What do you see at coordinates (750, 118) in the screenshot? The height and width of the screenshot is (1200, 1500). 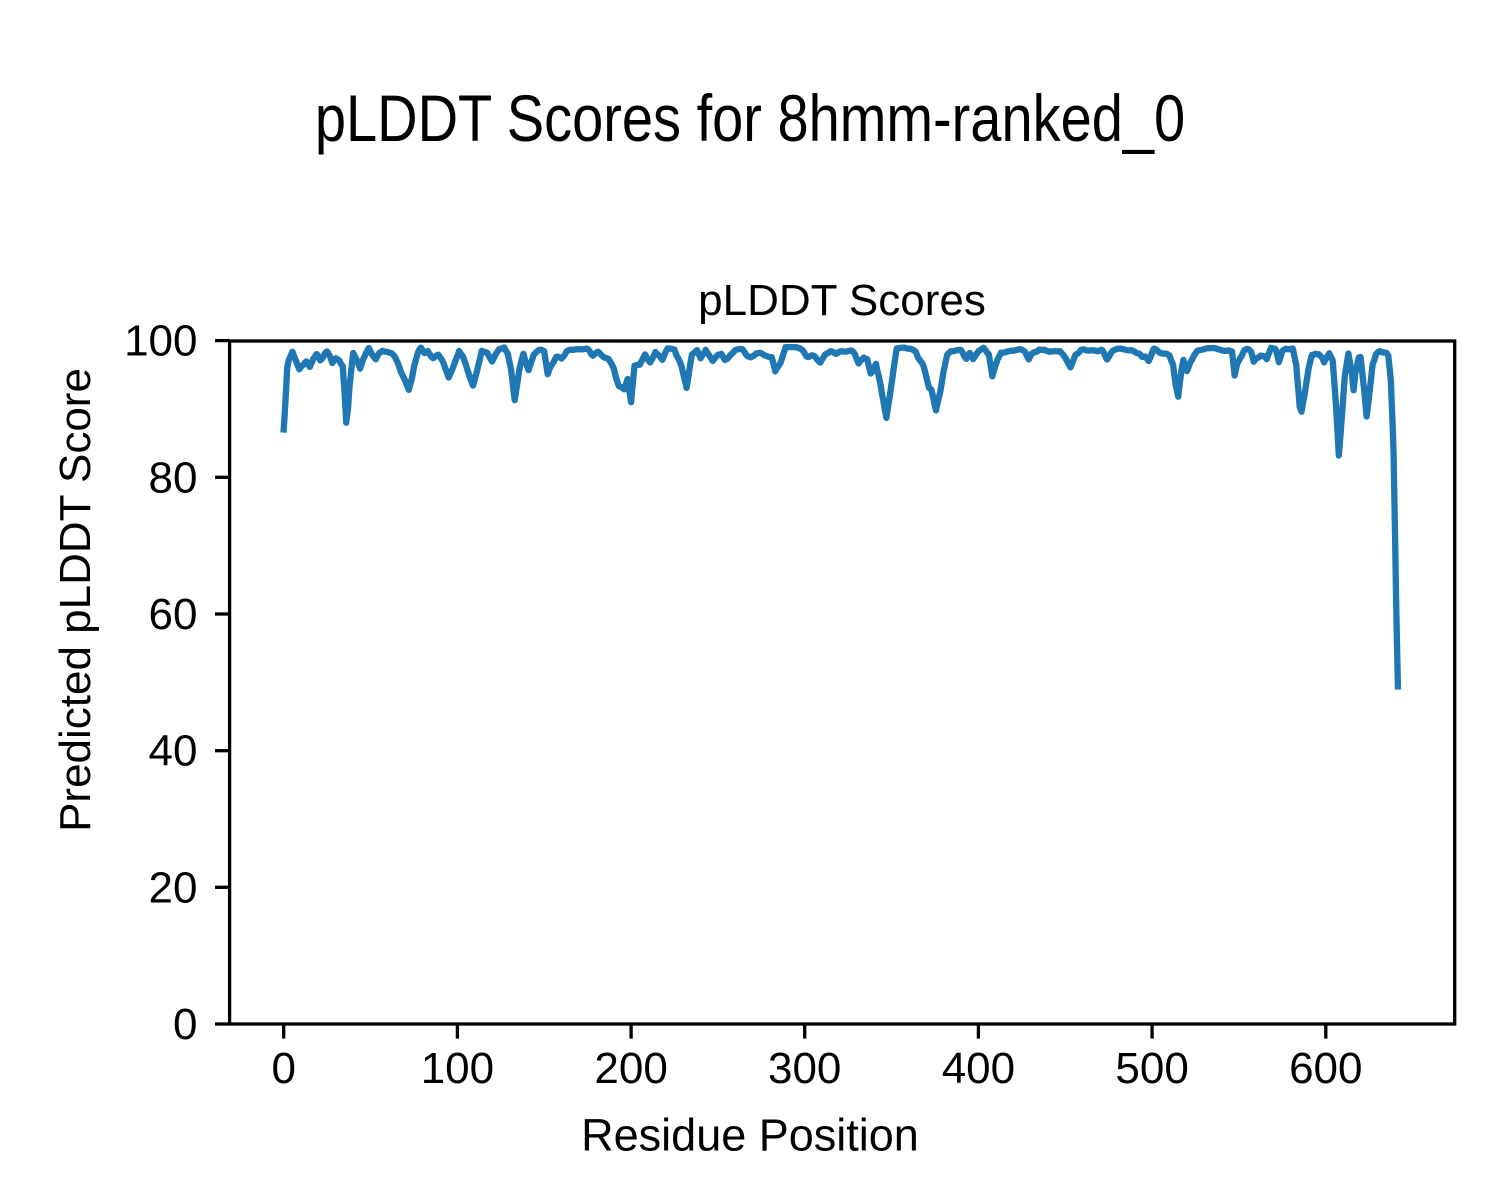 I see `svg-text: pLDDT Scores for 8hmm-ranked_0` at bounding box center [750, 118].